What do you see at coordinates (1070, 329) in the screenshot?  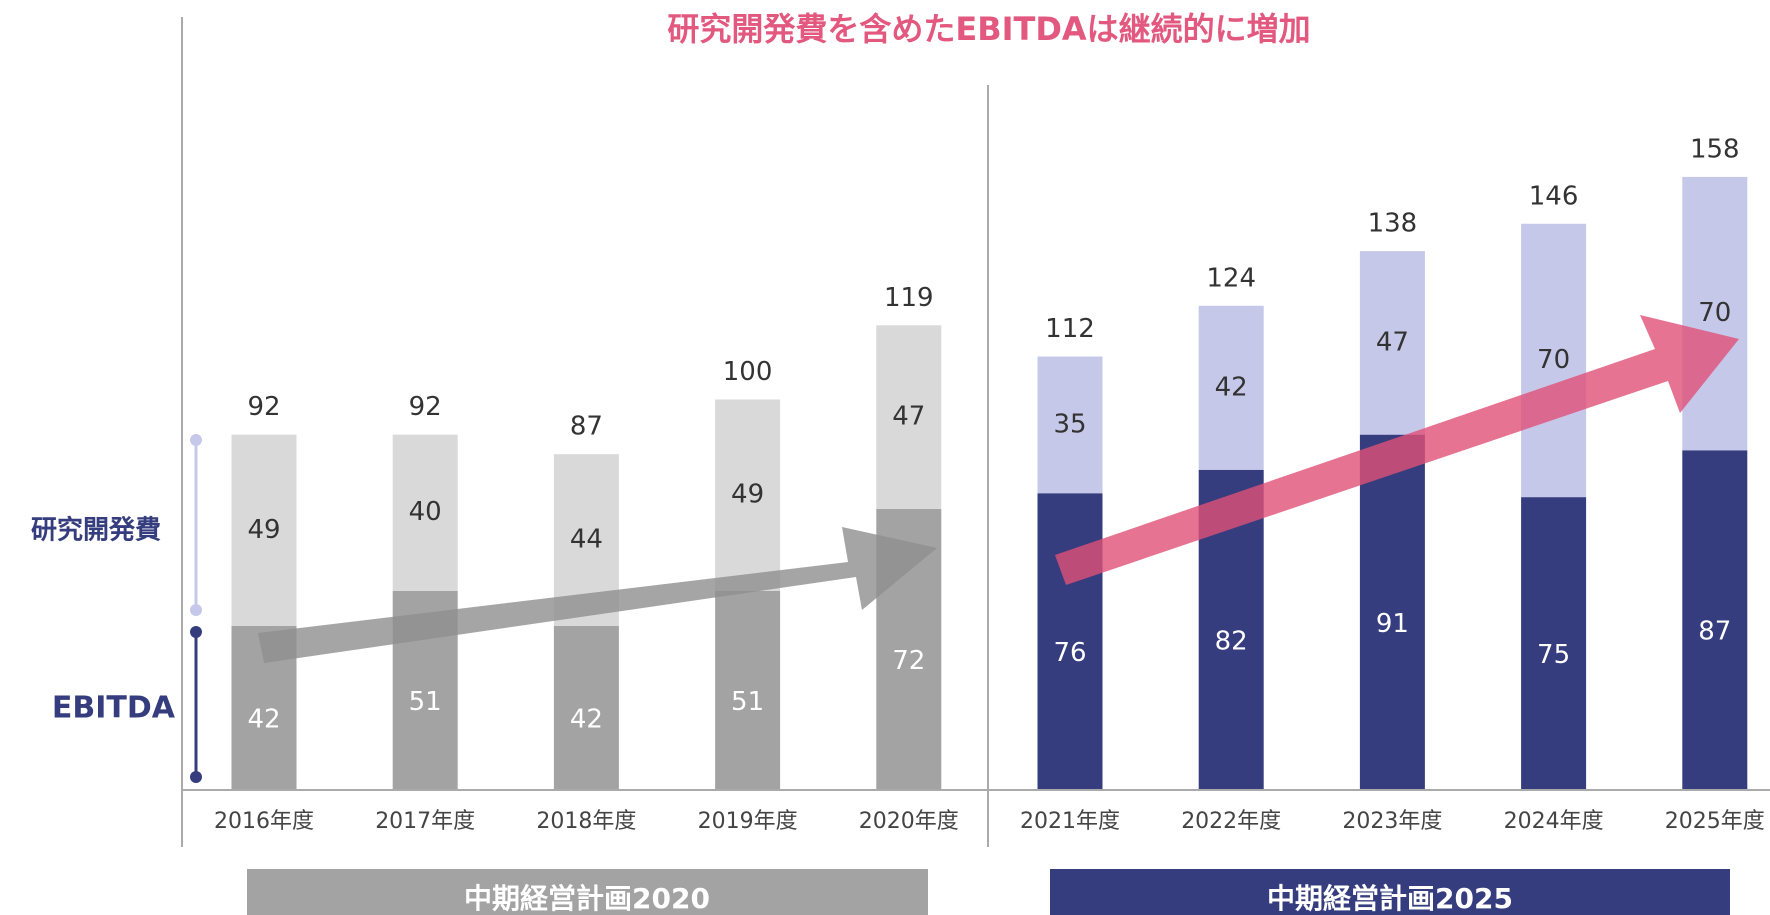 I see `total-label: 112` at bounding box center [1070, 329].